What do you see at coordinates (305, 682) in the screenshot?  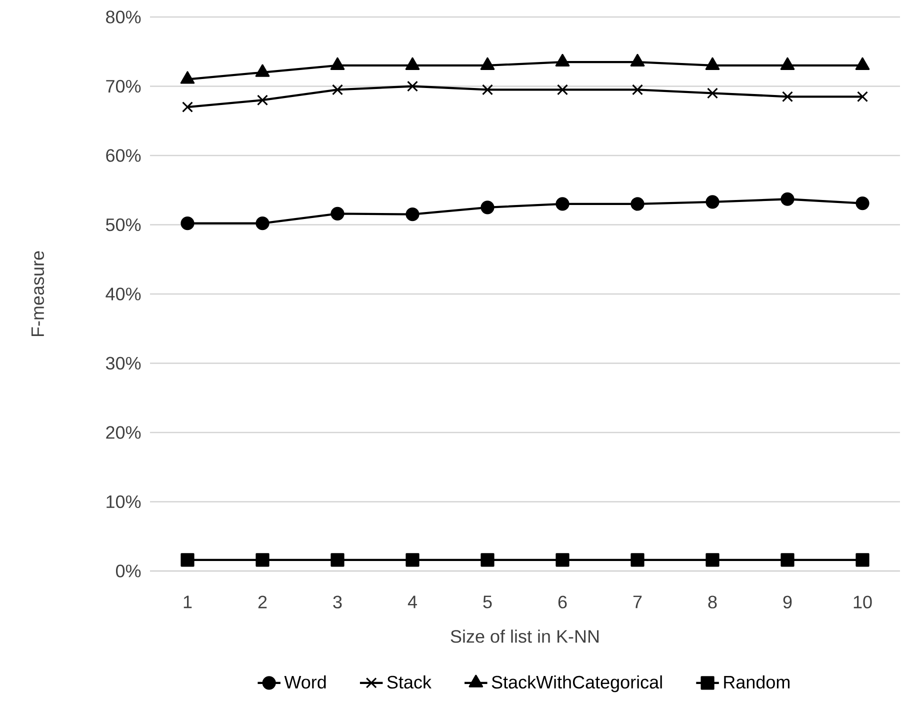 I see `legend-label: Word` at bounding box center [305, 682].